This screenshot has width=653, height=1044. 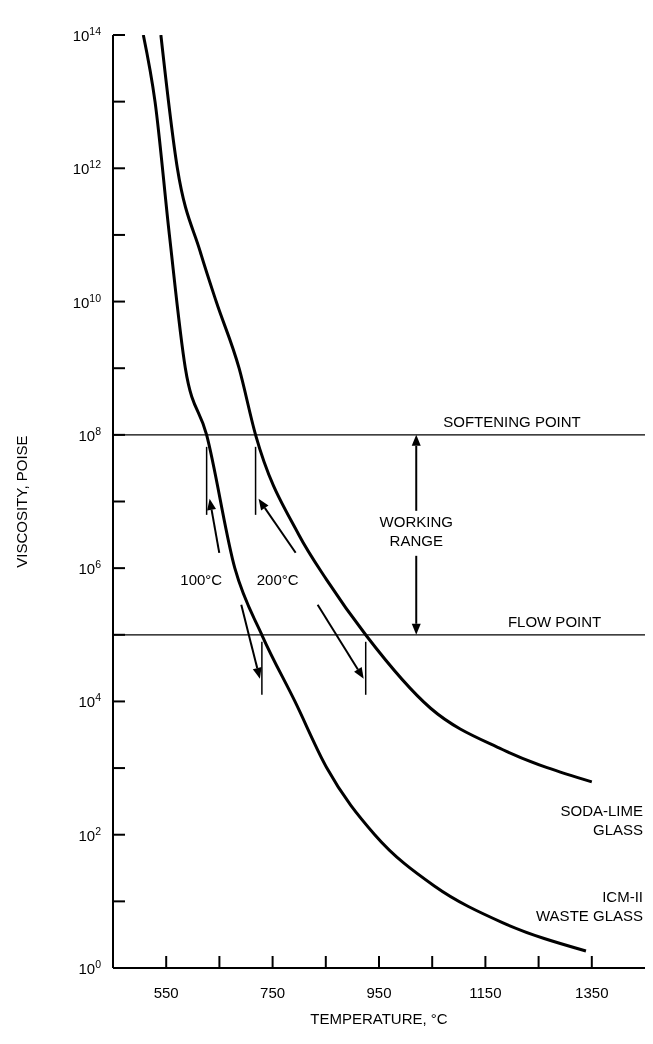 What do you see at coordinates (485, 992) in the screenshot?
I see `x-tick-label: 1150` at bounding box center [485, 992].